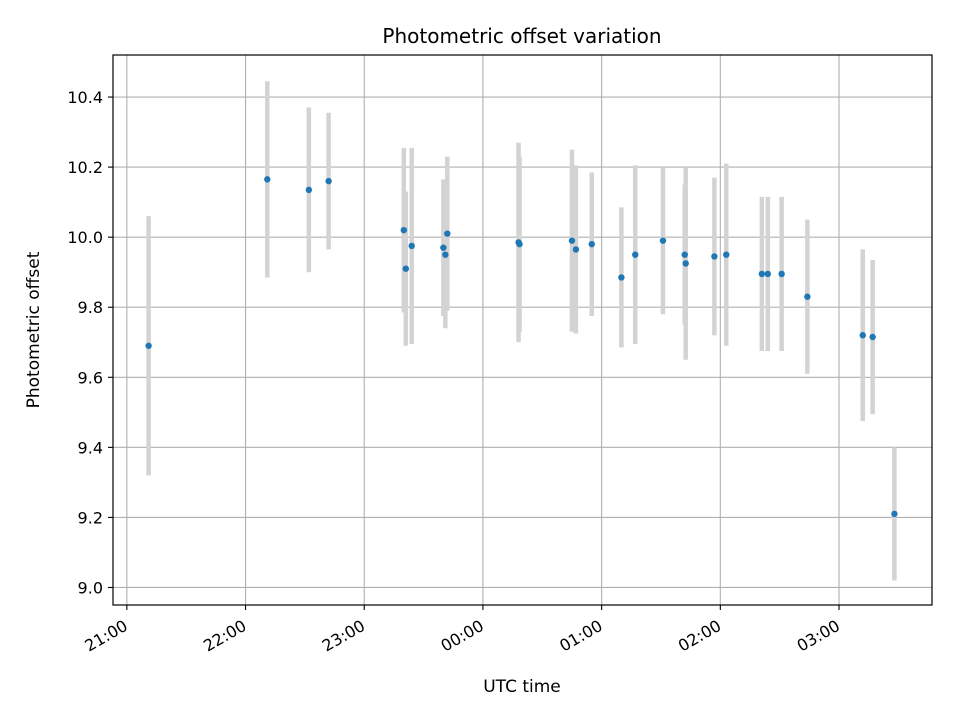  I want to click on x-tick-label: 23:00, so click(343, 636).